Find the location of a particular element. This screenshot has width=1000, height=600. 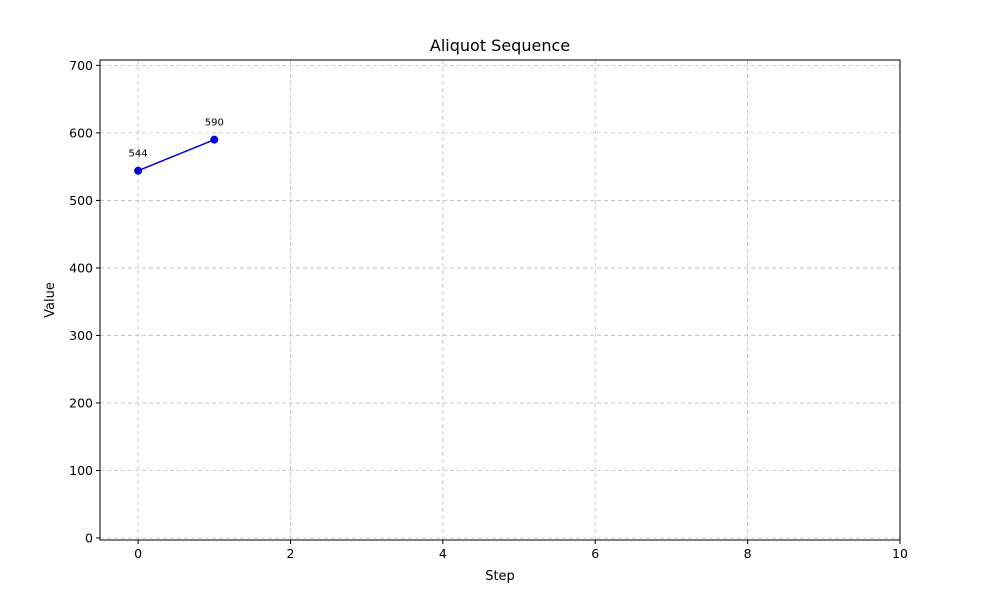

series-0: 544 590 is located at coordinates (176, 146).